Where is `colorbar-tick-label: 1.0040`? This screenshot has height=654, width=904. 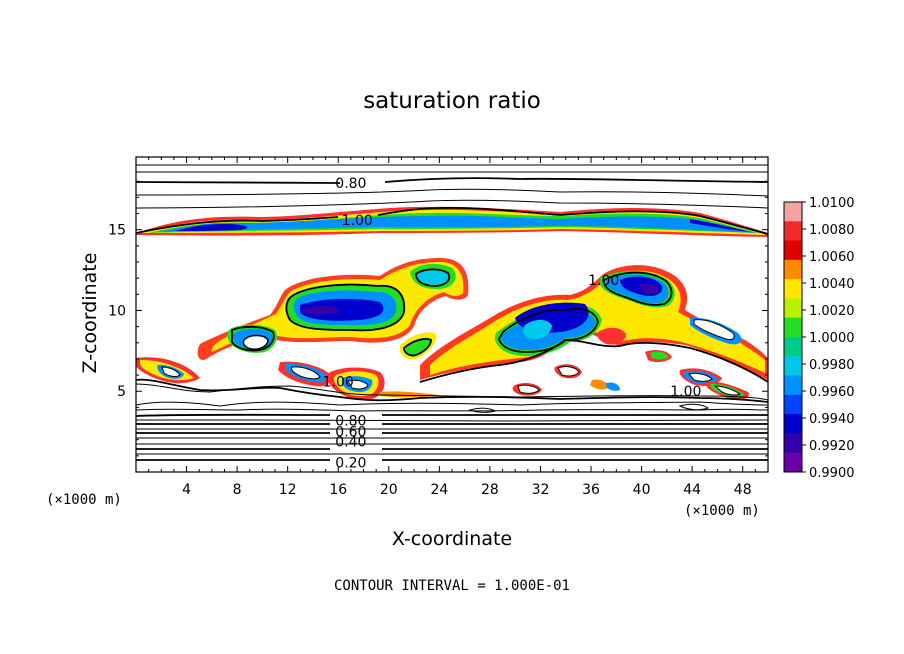 colorbar-tick-label: 1.0040 is located at coordinates (832, 284).